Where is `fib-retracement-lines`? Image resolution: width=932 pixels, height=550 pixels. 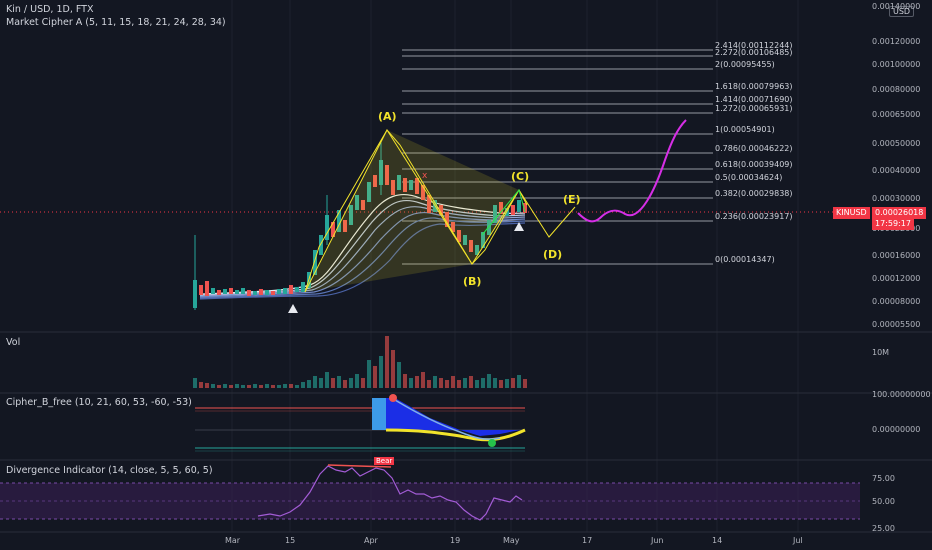 fib-retracement-lines is located at coordinates (557, 157).